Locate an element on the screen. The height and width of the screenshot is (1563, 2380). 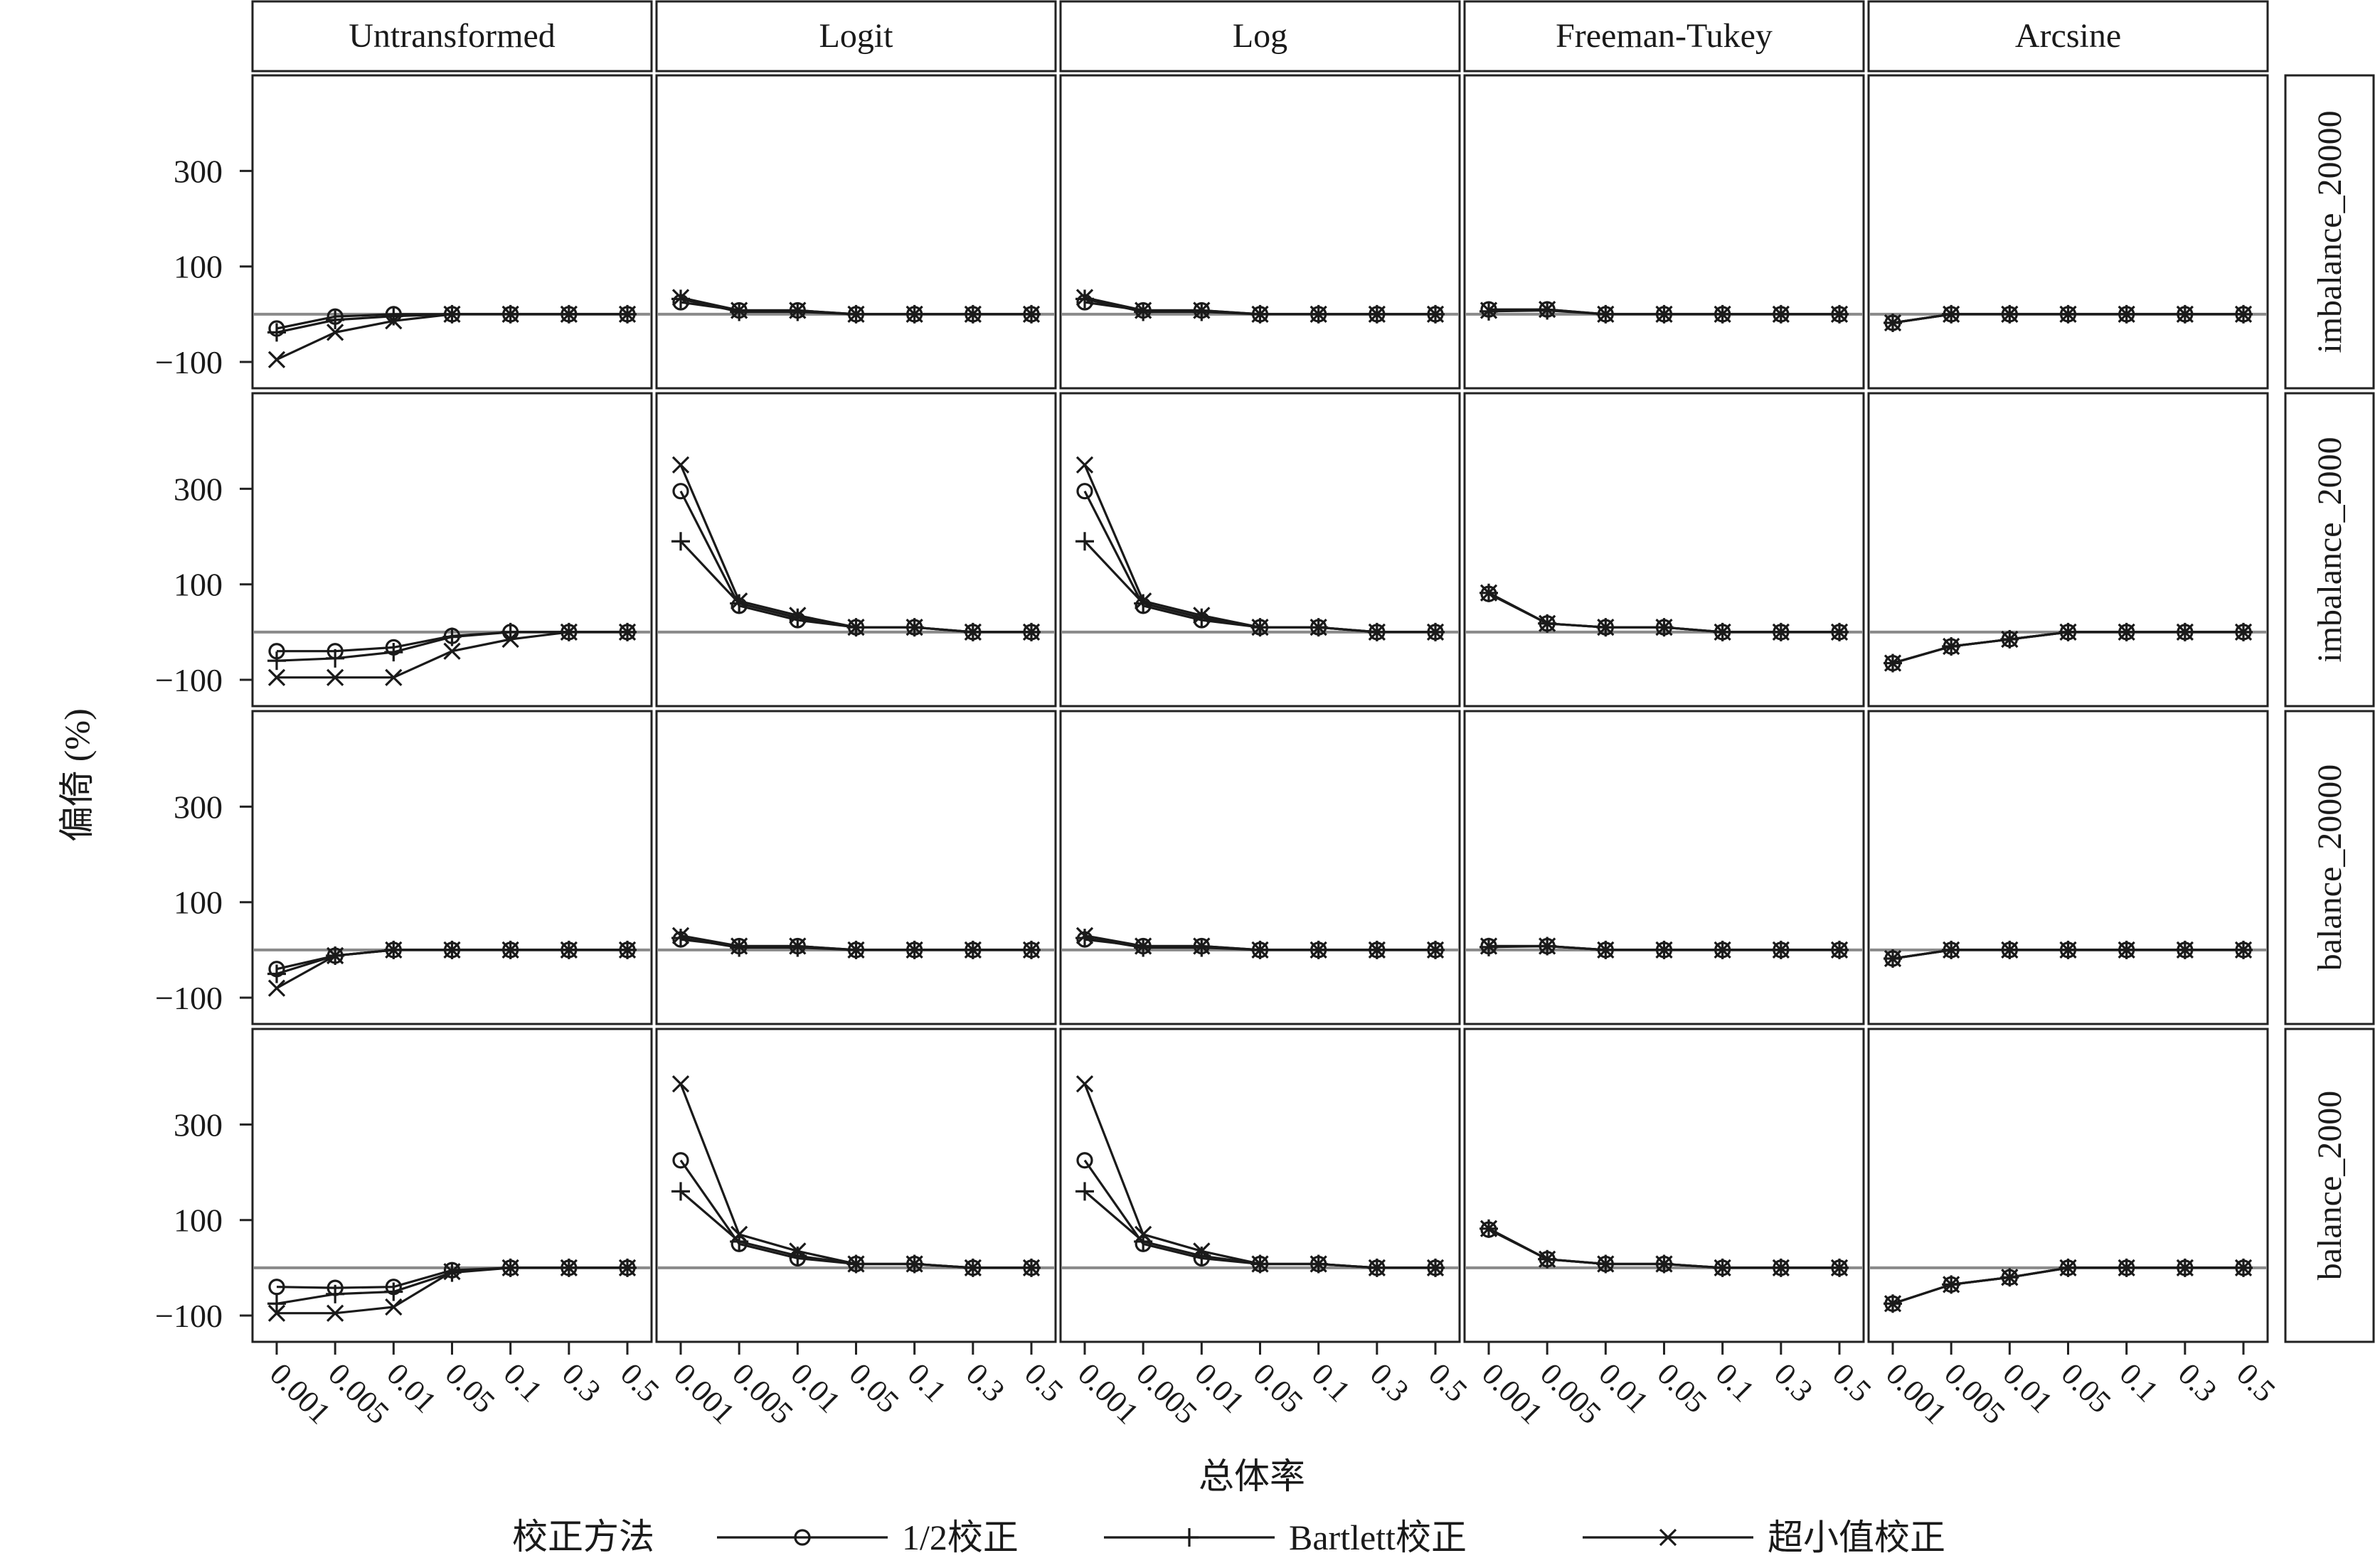
legend-marker-plus is located at coordinates (1189, 1537).